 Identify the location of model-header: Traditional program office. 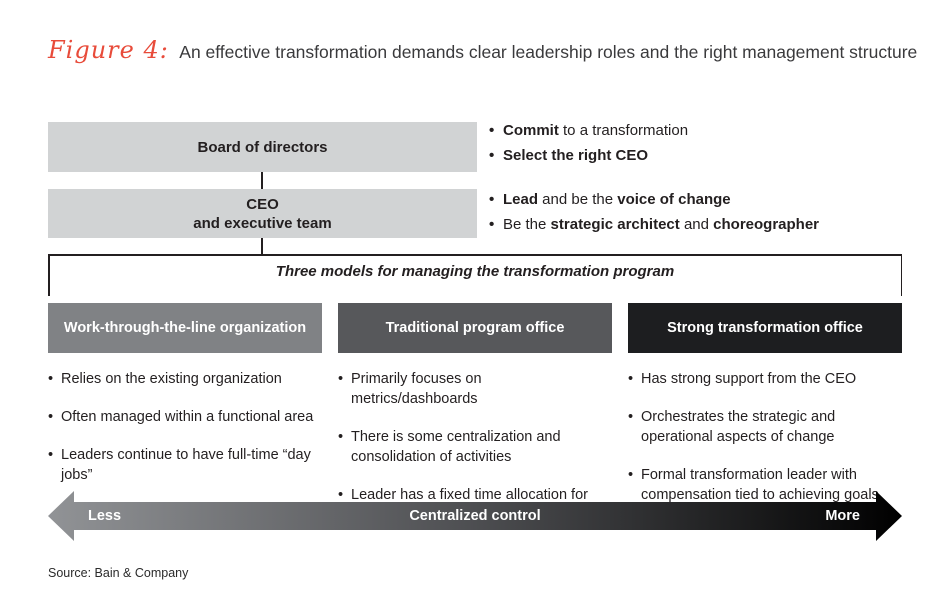
(475, 328).